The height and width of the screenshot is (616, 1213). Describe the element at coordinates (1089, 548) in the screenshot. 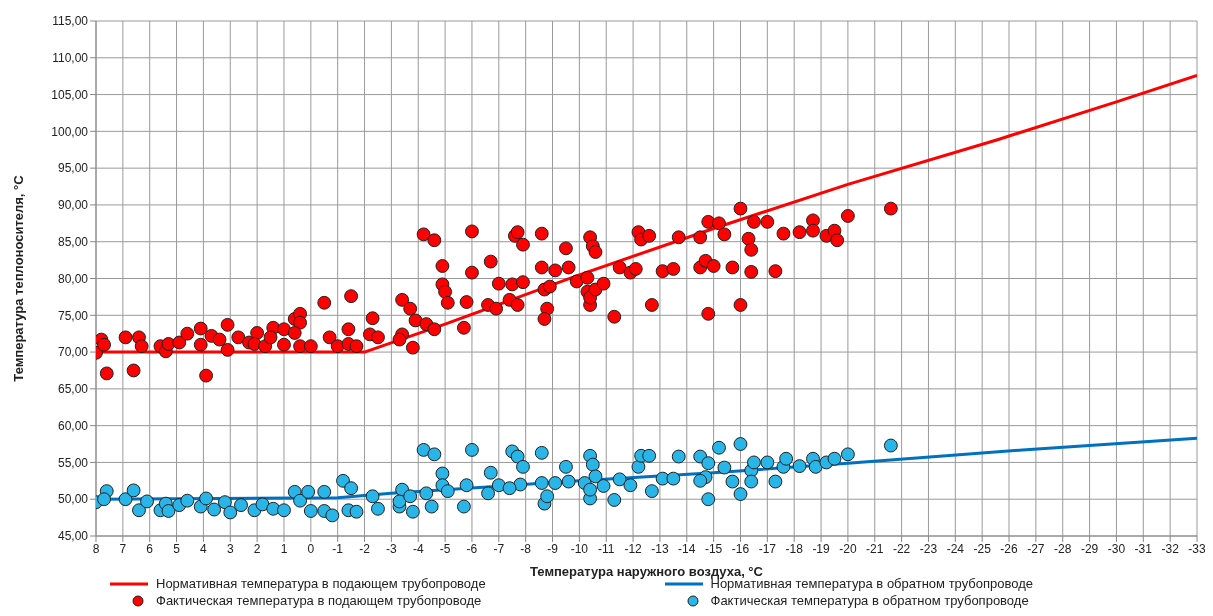

I see `x-tick-label: -29` at that location.